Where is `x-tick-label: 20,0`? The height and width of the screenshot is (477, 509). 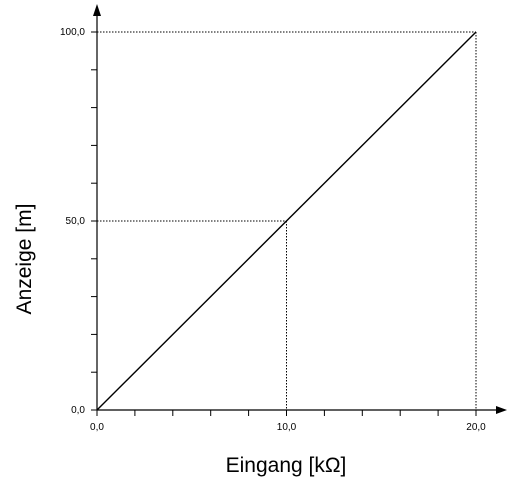
x-tick-label: 20,0 is located at coordinates (476, 427).